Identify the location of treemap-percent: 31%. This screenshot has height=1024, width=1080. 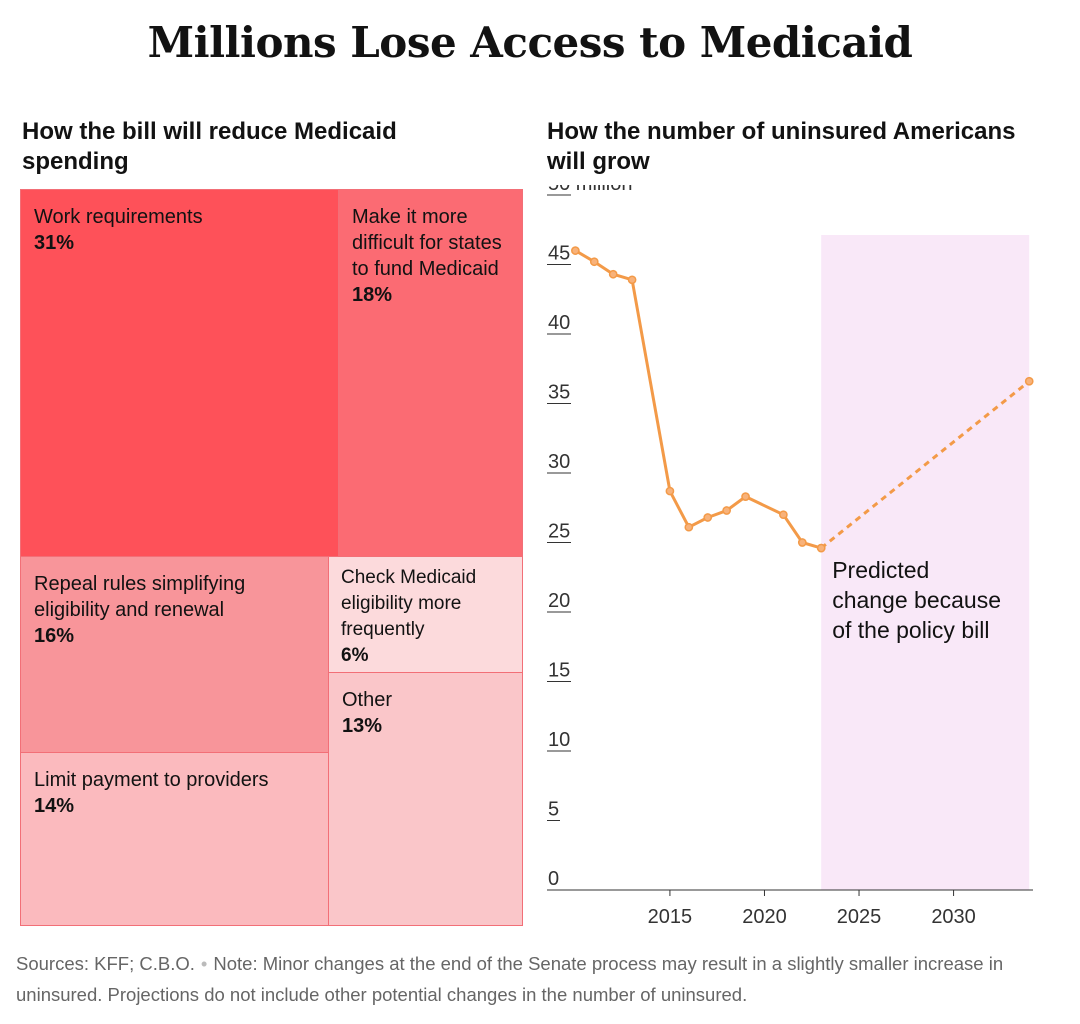
(54, 243).